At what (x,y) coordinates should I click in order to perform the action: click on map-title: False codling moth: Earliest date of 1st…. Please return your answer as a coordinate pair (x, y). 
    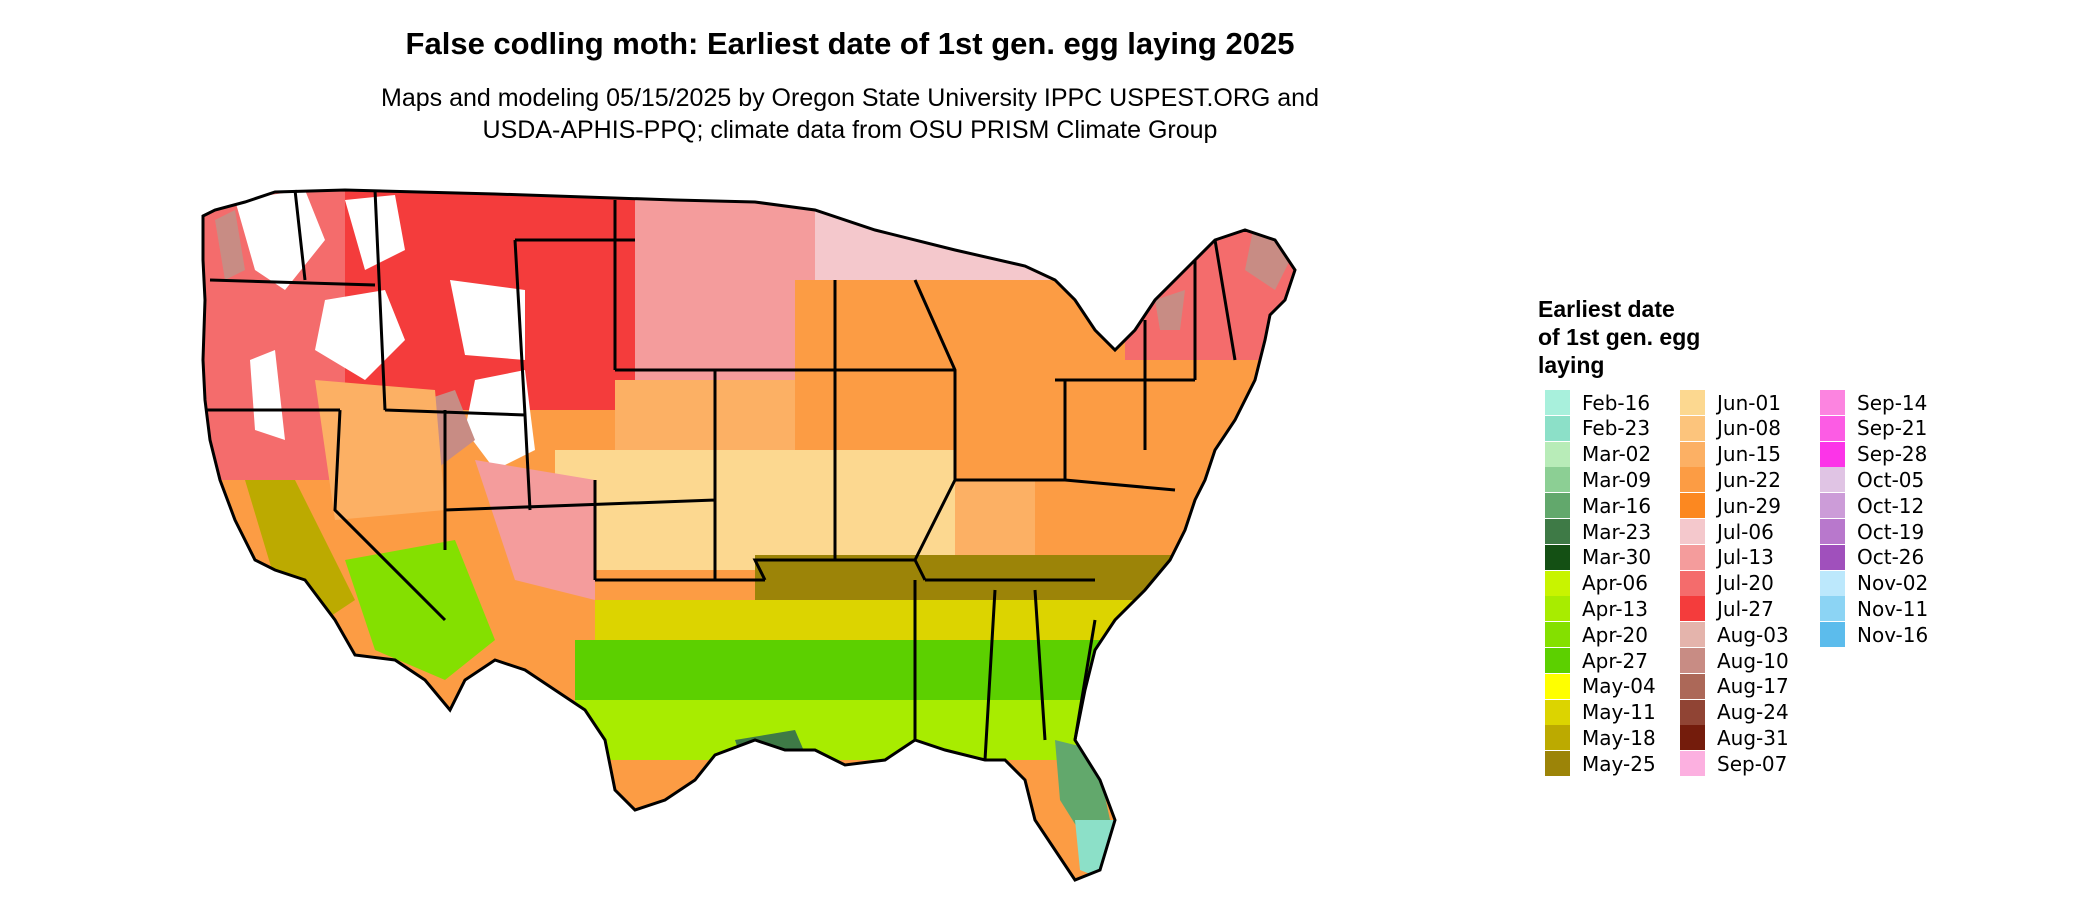
    Looking at the image, I should click on (850, 43).